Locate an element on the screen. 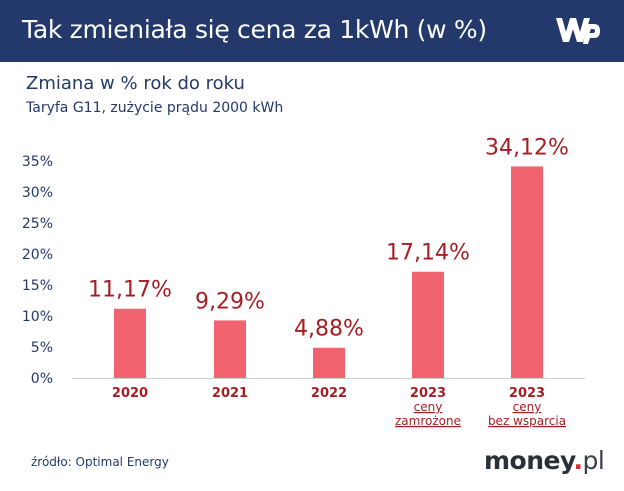 The width and height of the screenshot is (624, 491). data-label: 11,17% is located at coordinates (130, 290).